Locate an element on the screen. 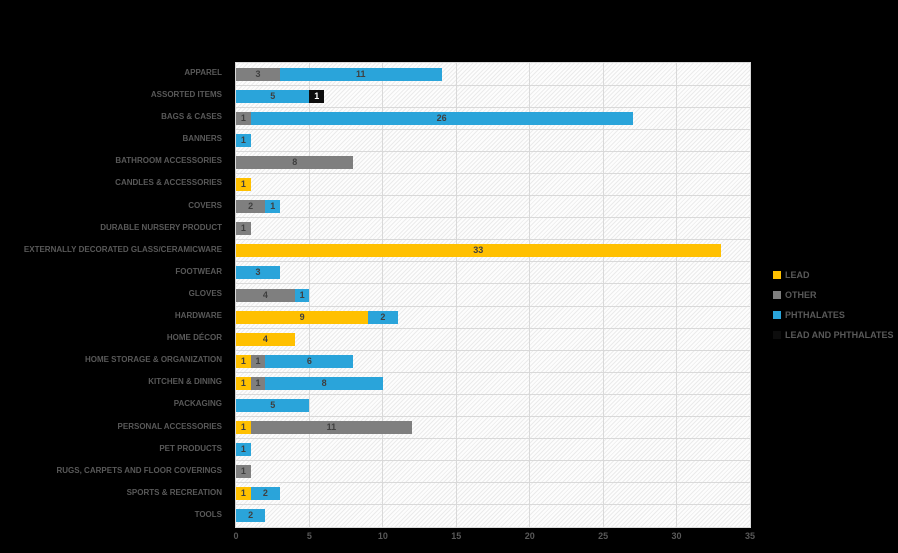 The image size is (898, 553). bar-row: 33 is located at coordinates (478, 251).